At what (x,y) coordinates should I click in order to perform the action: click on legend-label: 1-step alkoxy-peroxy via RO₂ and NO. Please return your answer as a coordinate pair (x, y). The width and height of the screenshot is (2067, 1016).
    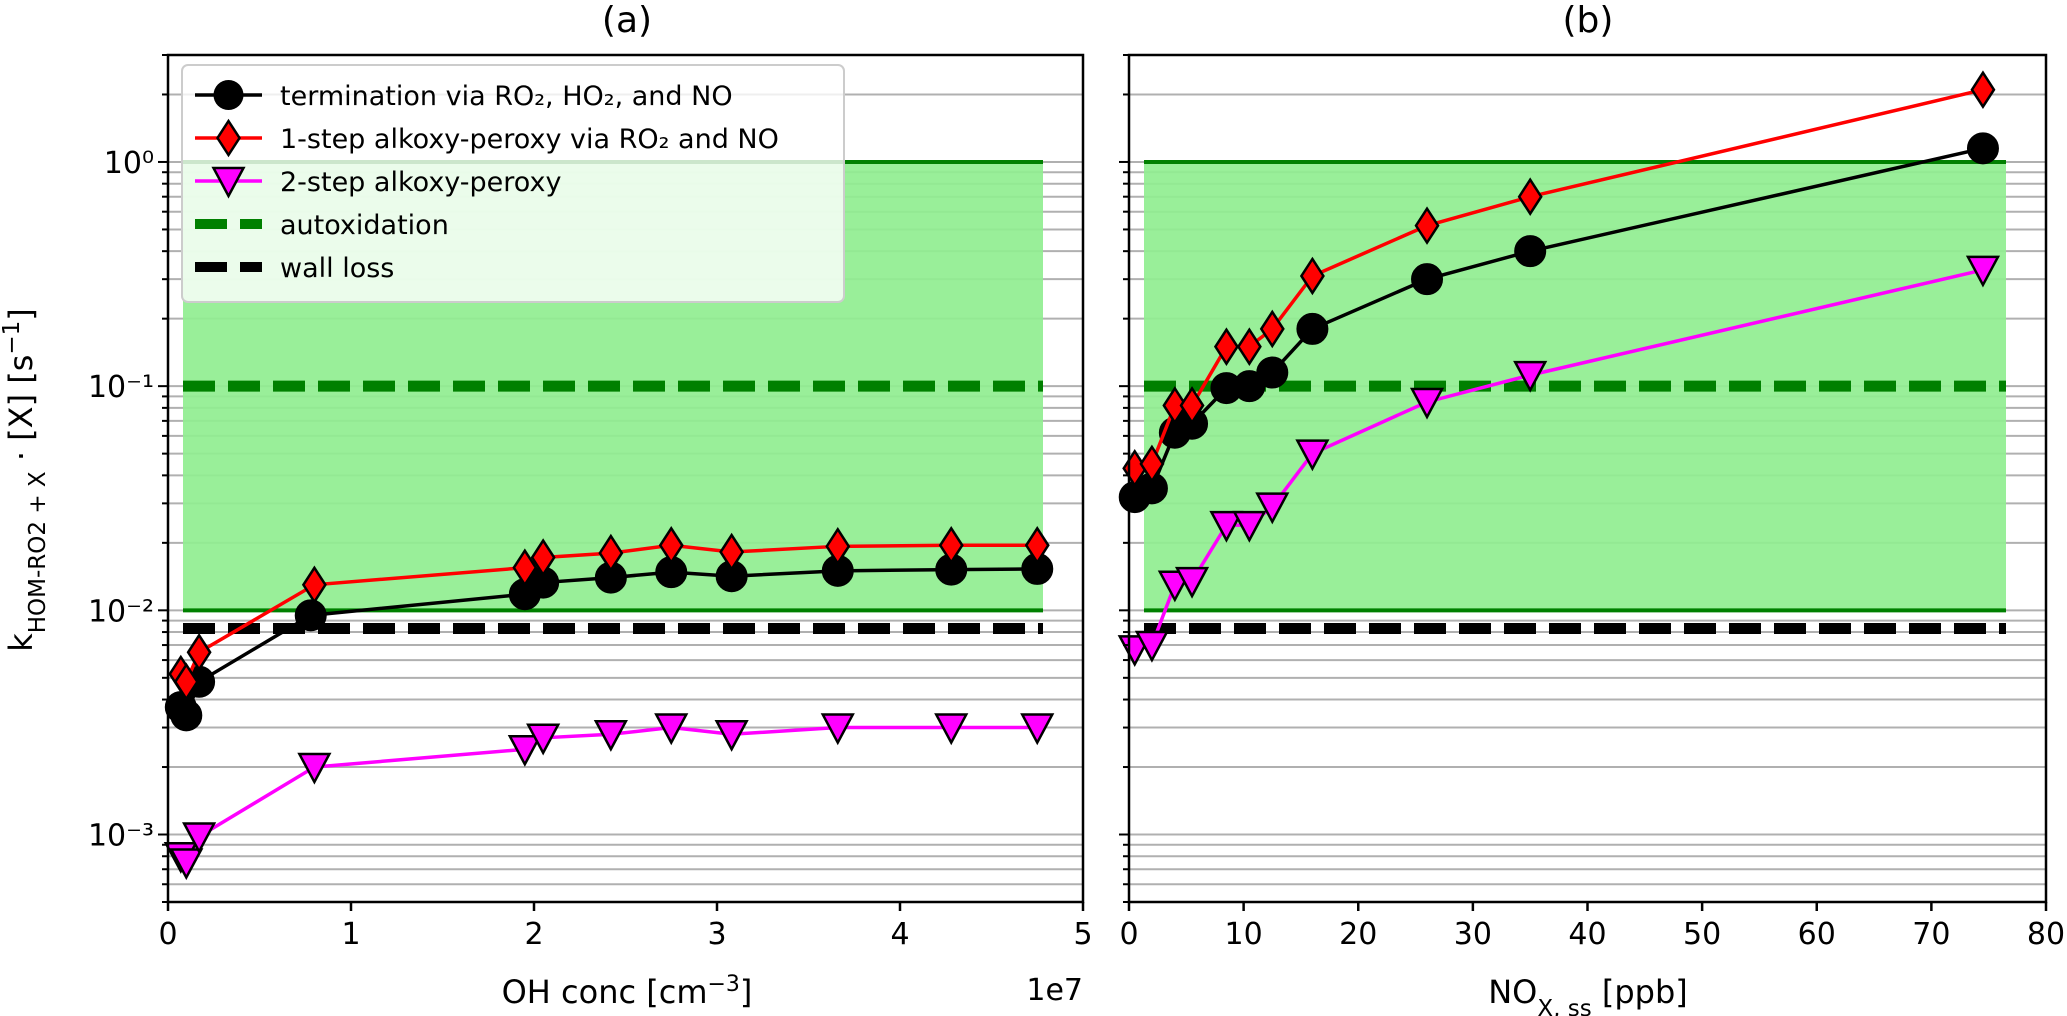
    Looking at the image, I should click on (529, 139).